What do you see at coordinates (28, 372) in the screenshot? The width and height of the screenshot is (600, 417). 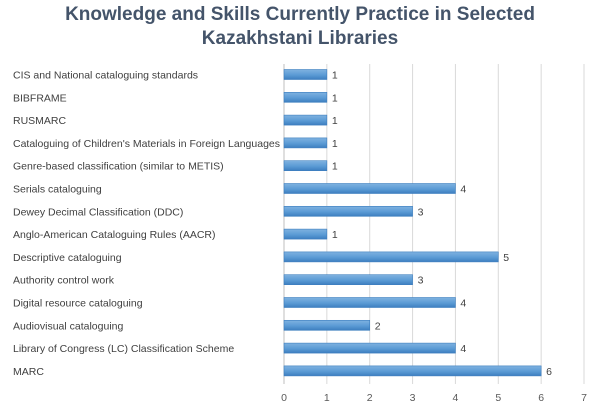 I see `category-label: MARC` at bounding box center [28, 372].